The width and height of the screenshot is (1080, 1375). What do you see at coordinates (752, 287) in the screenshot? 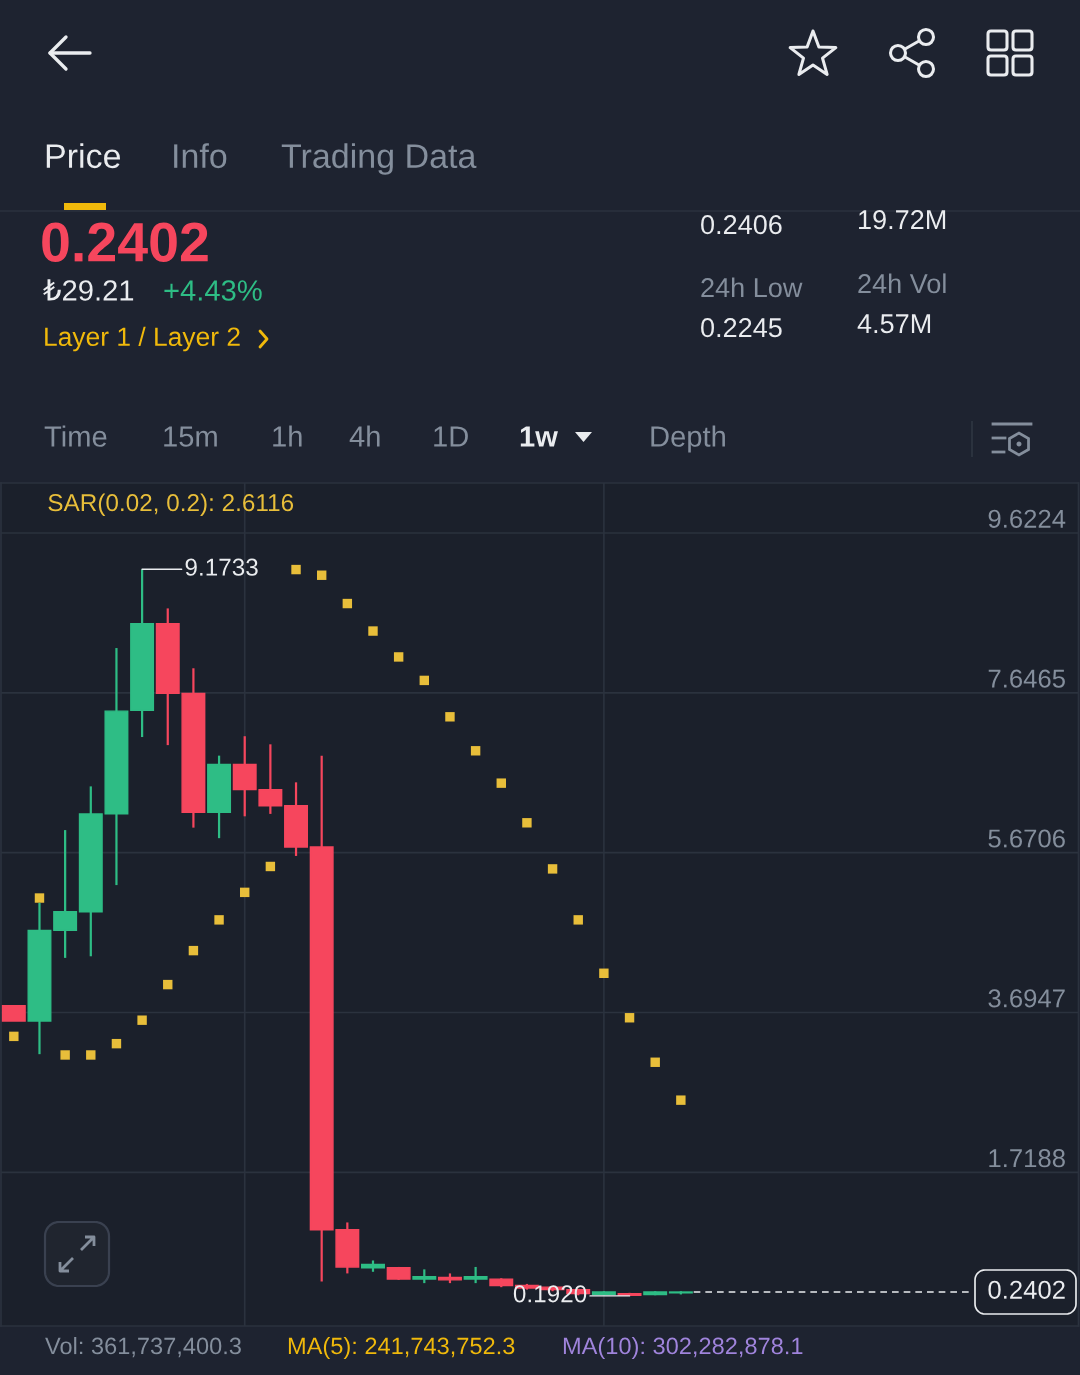
I see `text: 24h Low` at bounding box center [752, 287].